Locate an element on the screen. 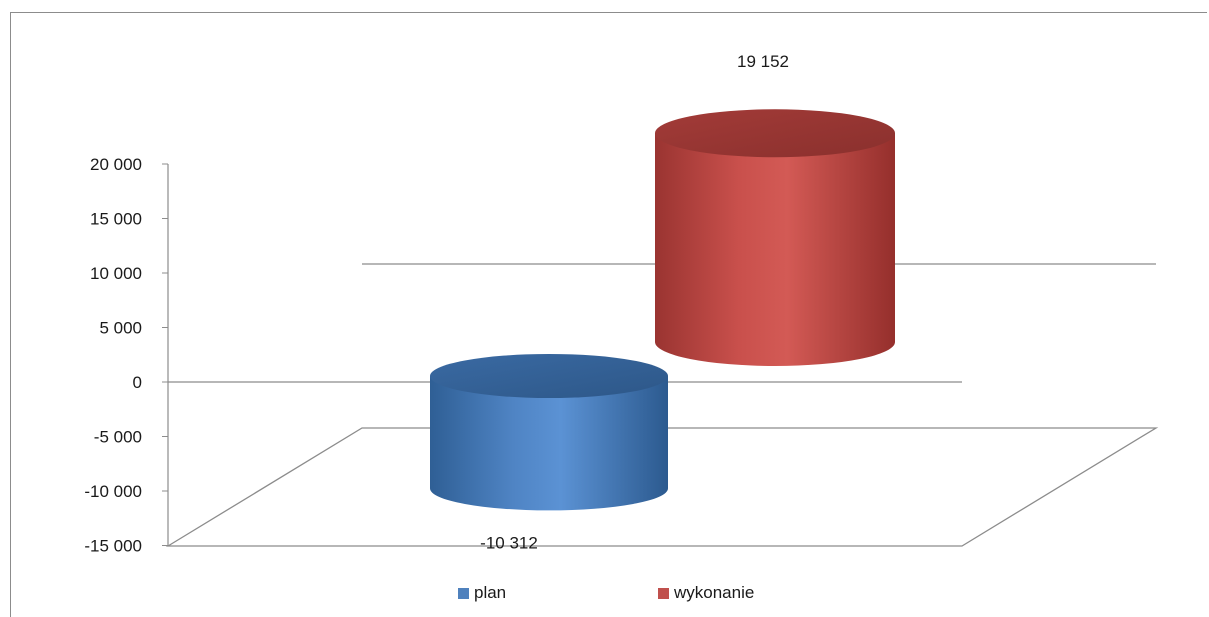 This screenshot has width=1209, height=617. legend-label-plan: plan is located at coordinates (490, 592).